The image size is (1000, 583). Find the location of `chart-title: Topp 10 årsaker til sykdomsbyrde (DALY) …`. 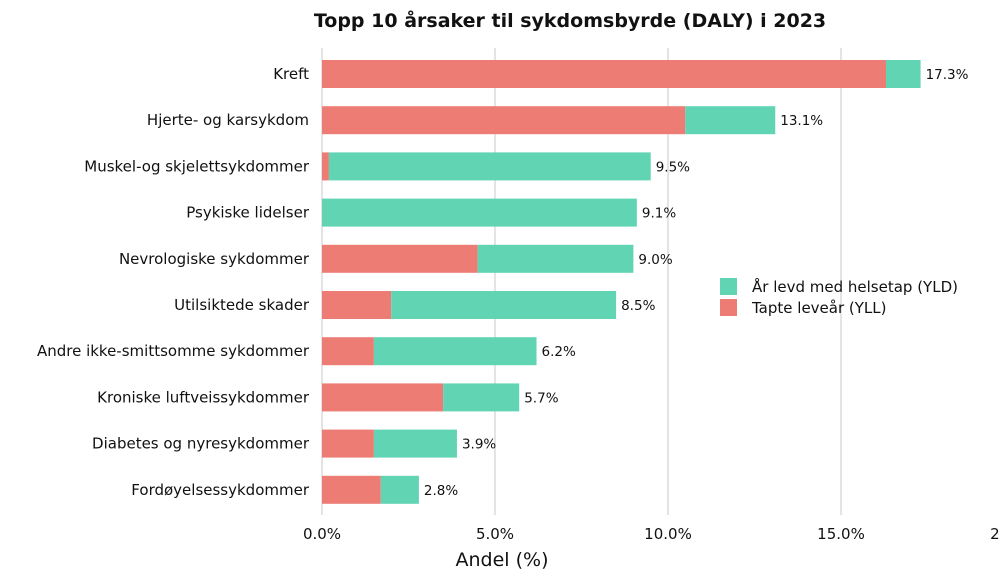

chart-title: Topp 10 årsaker til sykdomsbyrde (DALY) … is located at coordinates (570, 20).